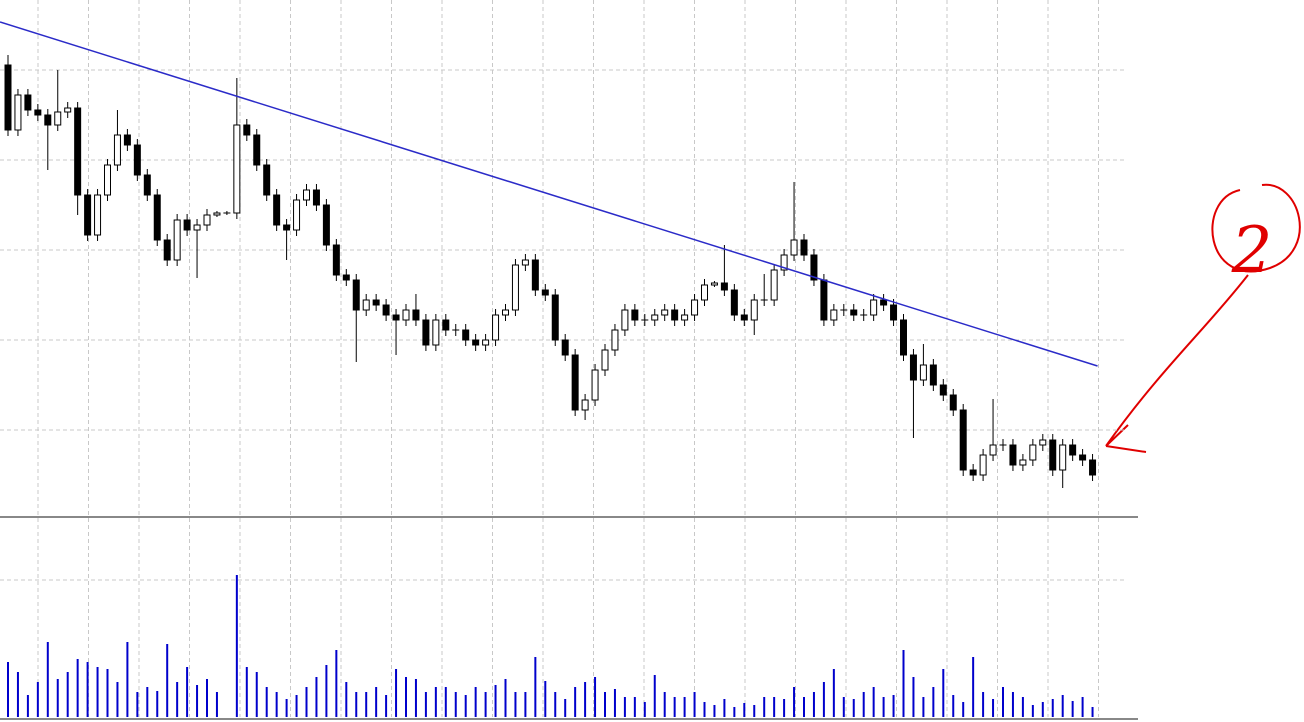  I want to click on annotation-text: 2, so click(1252, 251).